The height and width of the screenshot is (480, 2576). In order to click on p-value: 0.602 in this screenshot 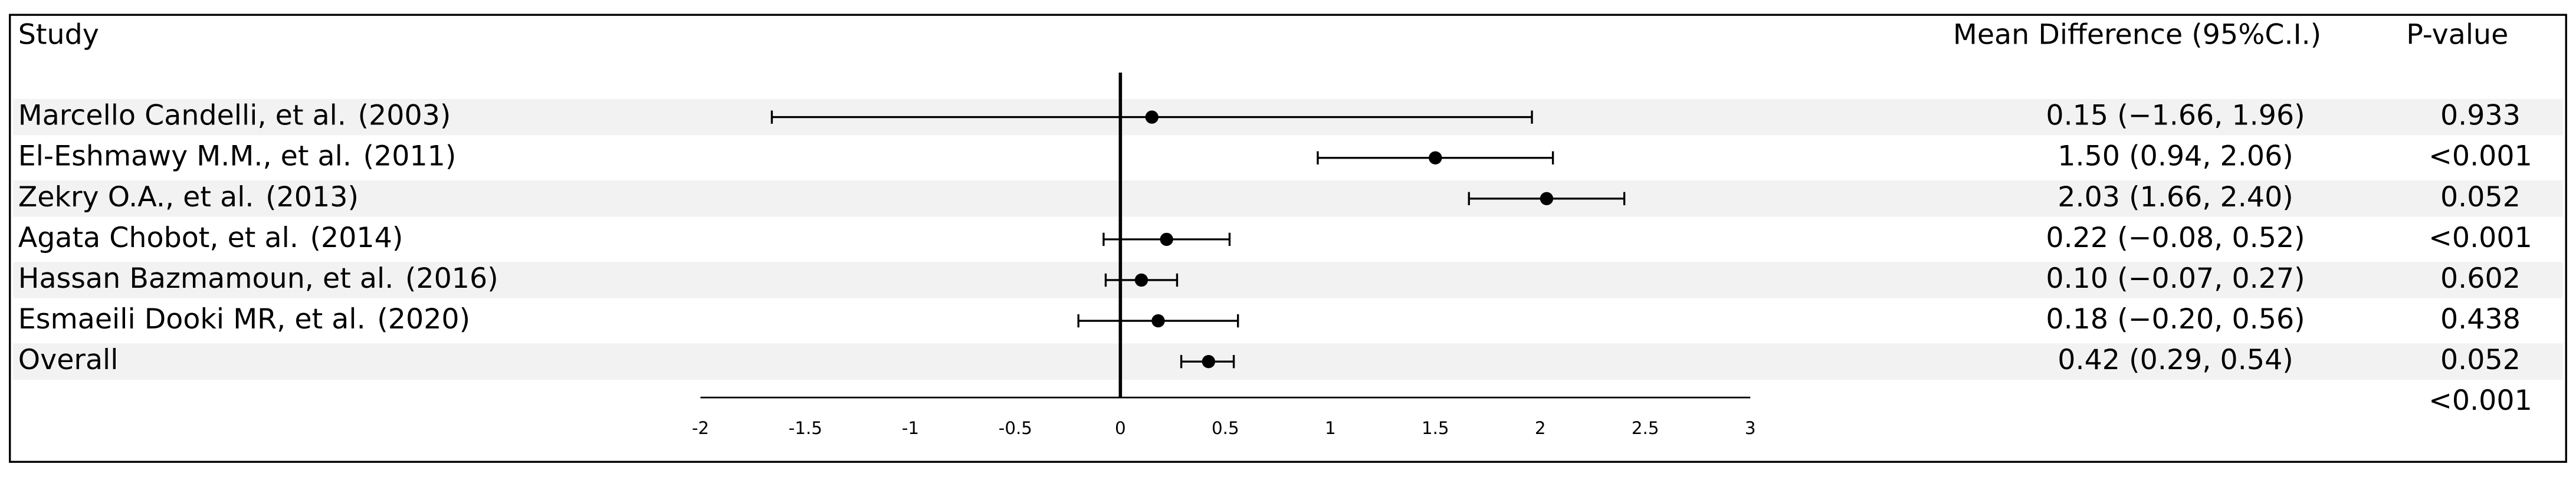, I will do `click(2480, 278)`.